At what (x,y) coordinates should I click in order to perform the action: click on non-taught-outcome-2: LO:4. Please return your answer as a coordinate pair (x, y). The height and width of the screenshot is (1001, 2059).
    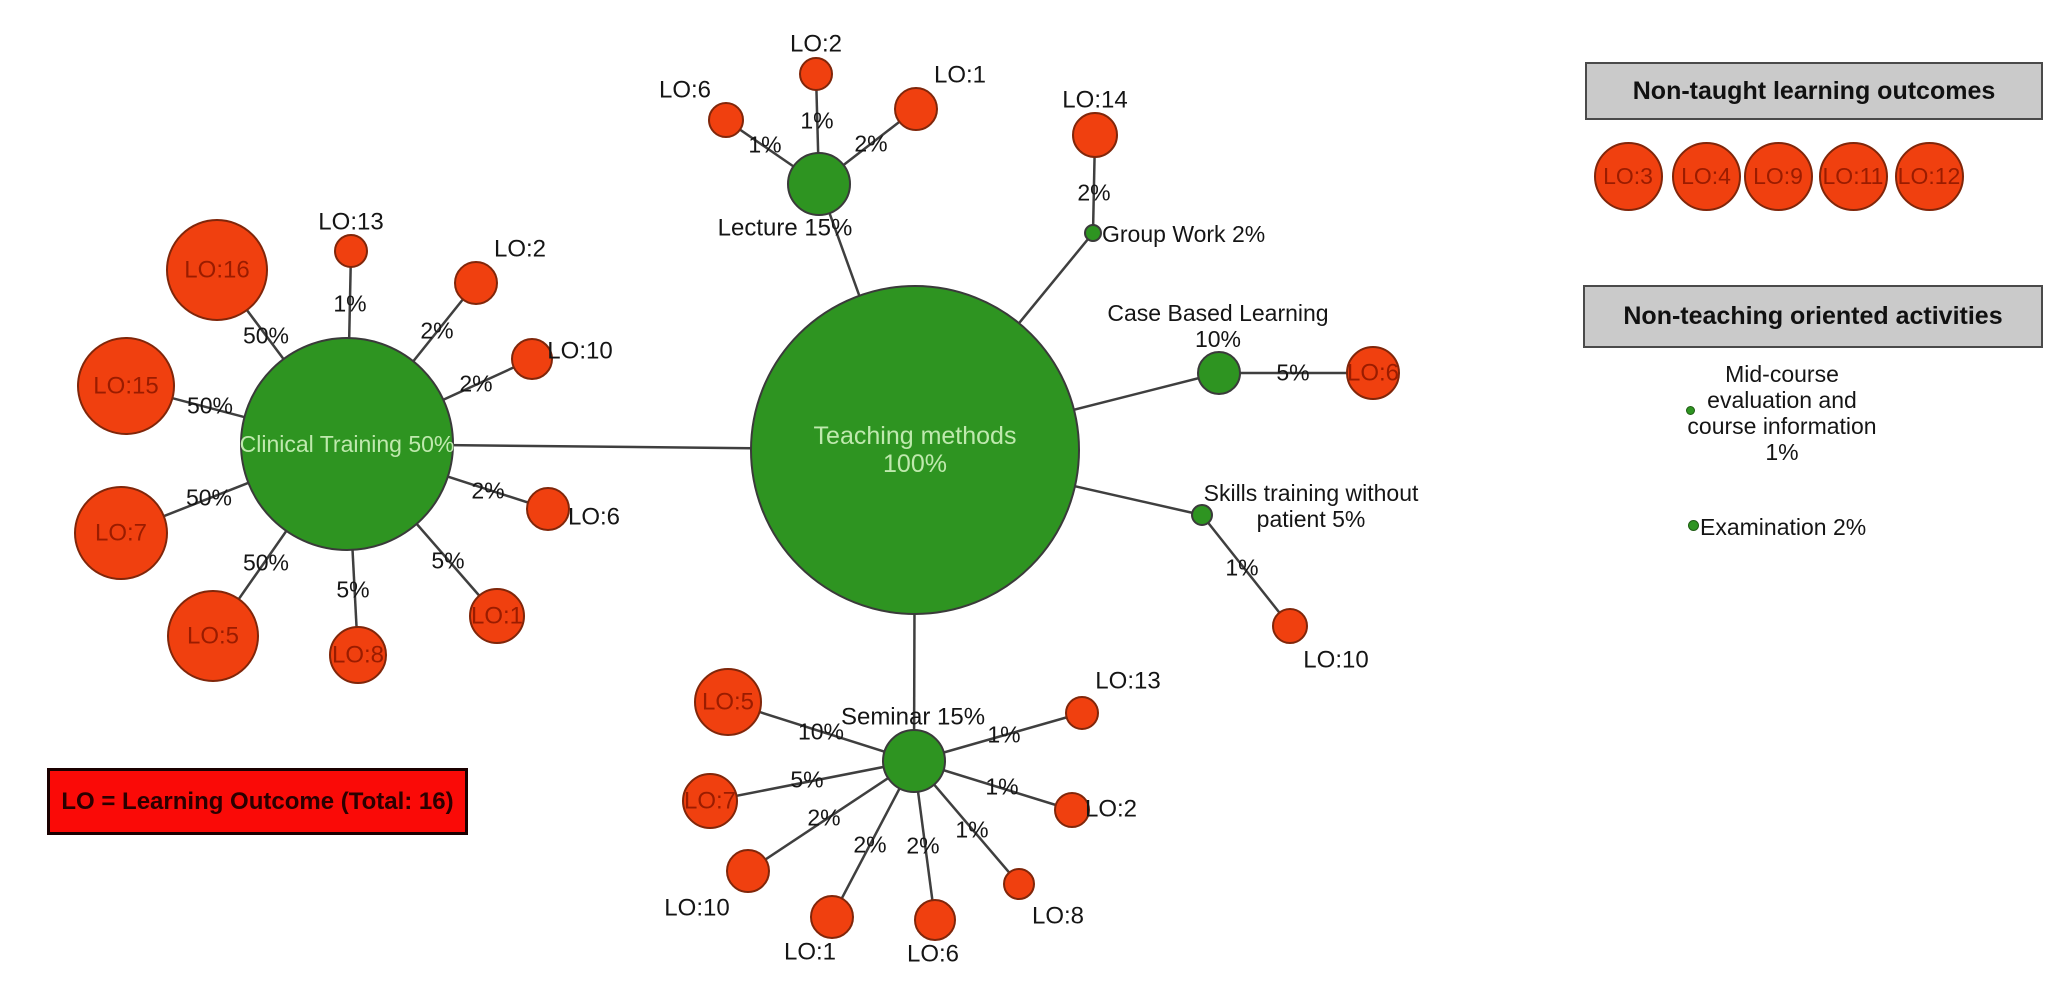
    Looking at the image, I should click on (1706, 176).